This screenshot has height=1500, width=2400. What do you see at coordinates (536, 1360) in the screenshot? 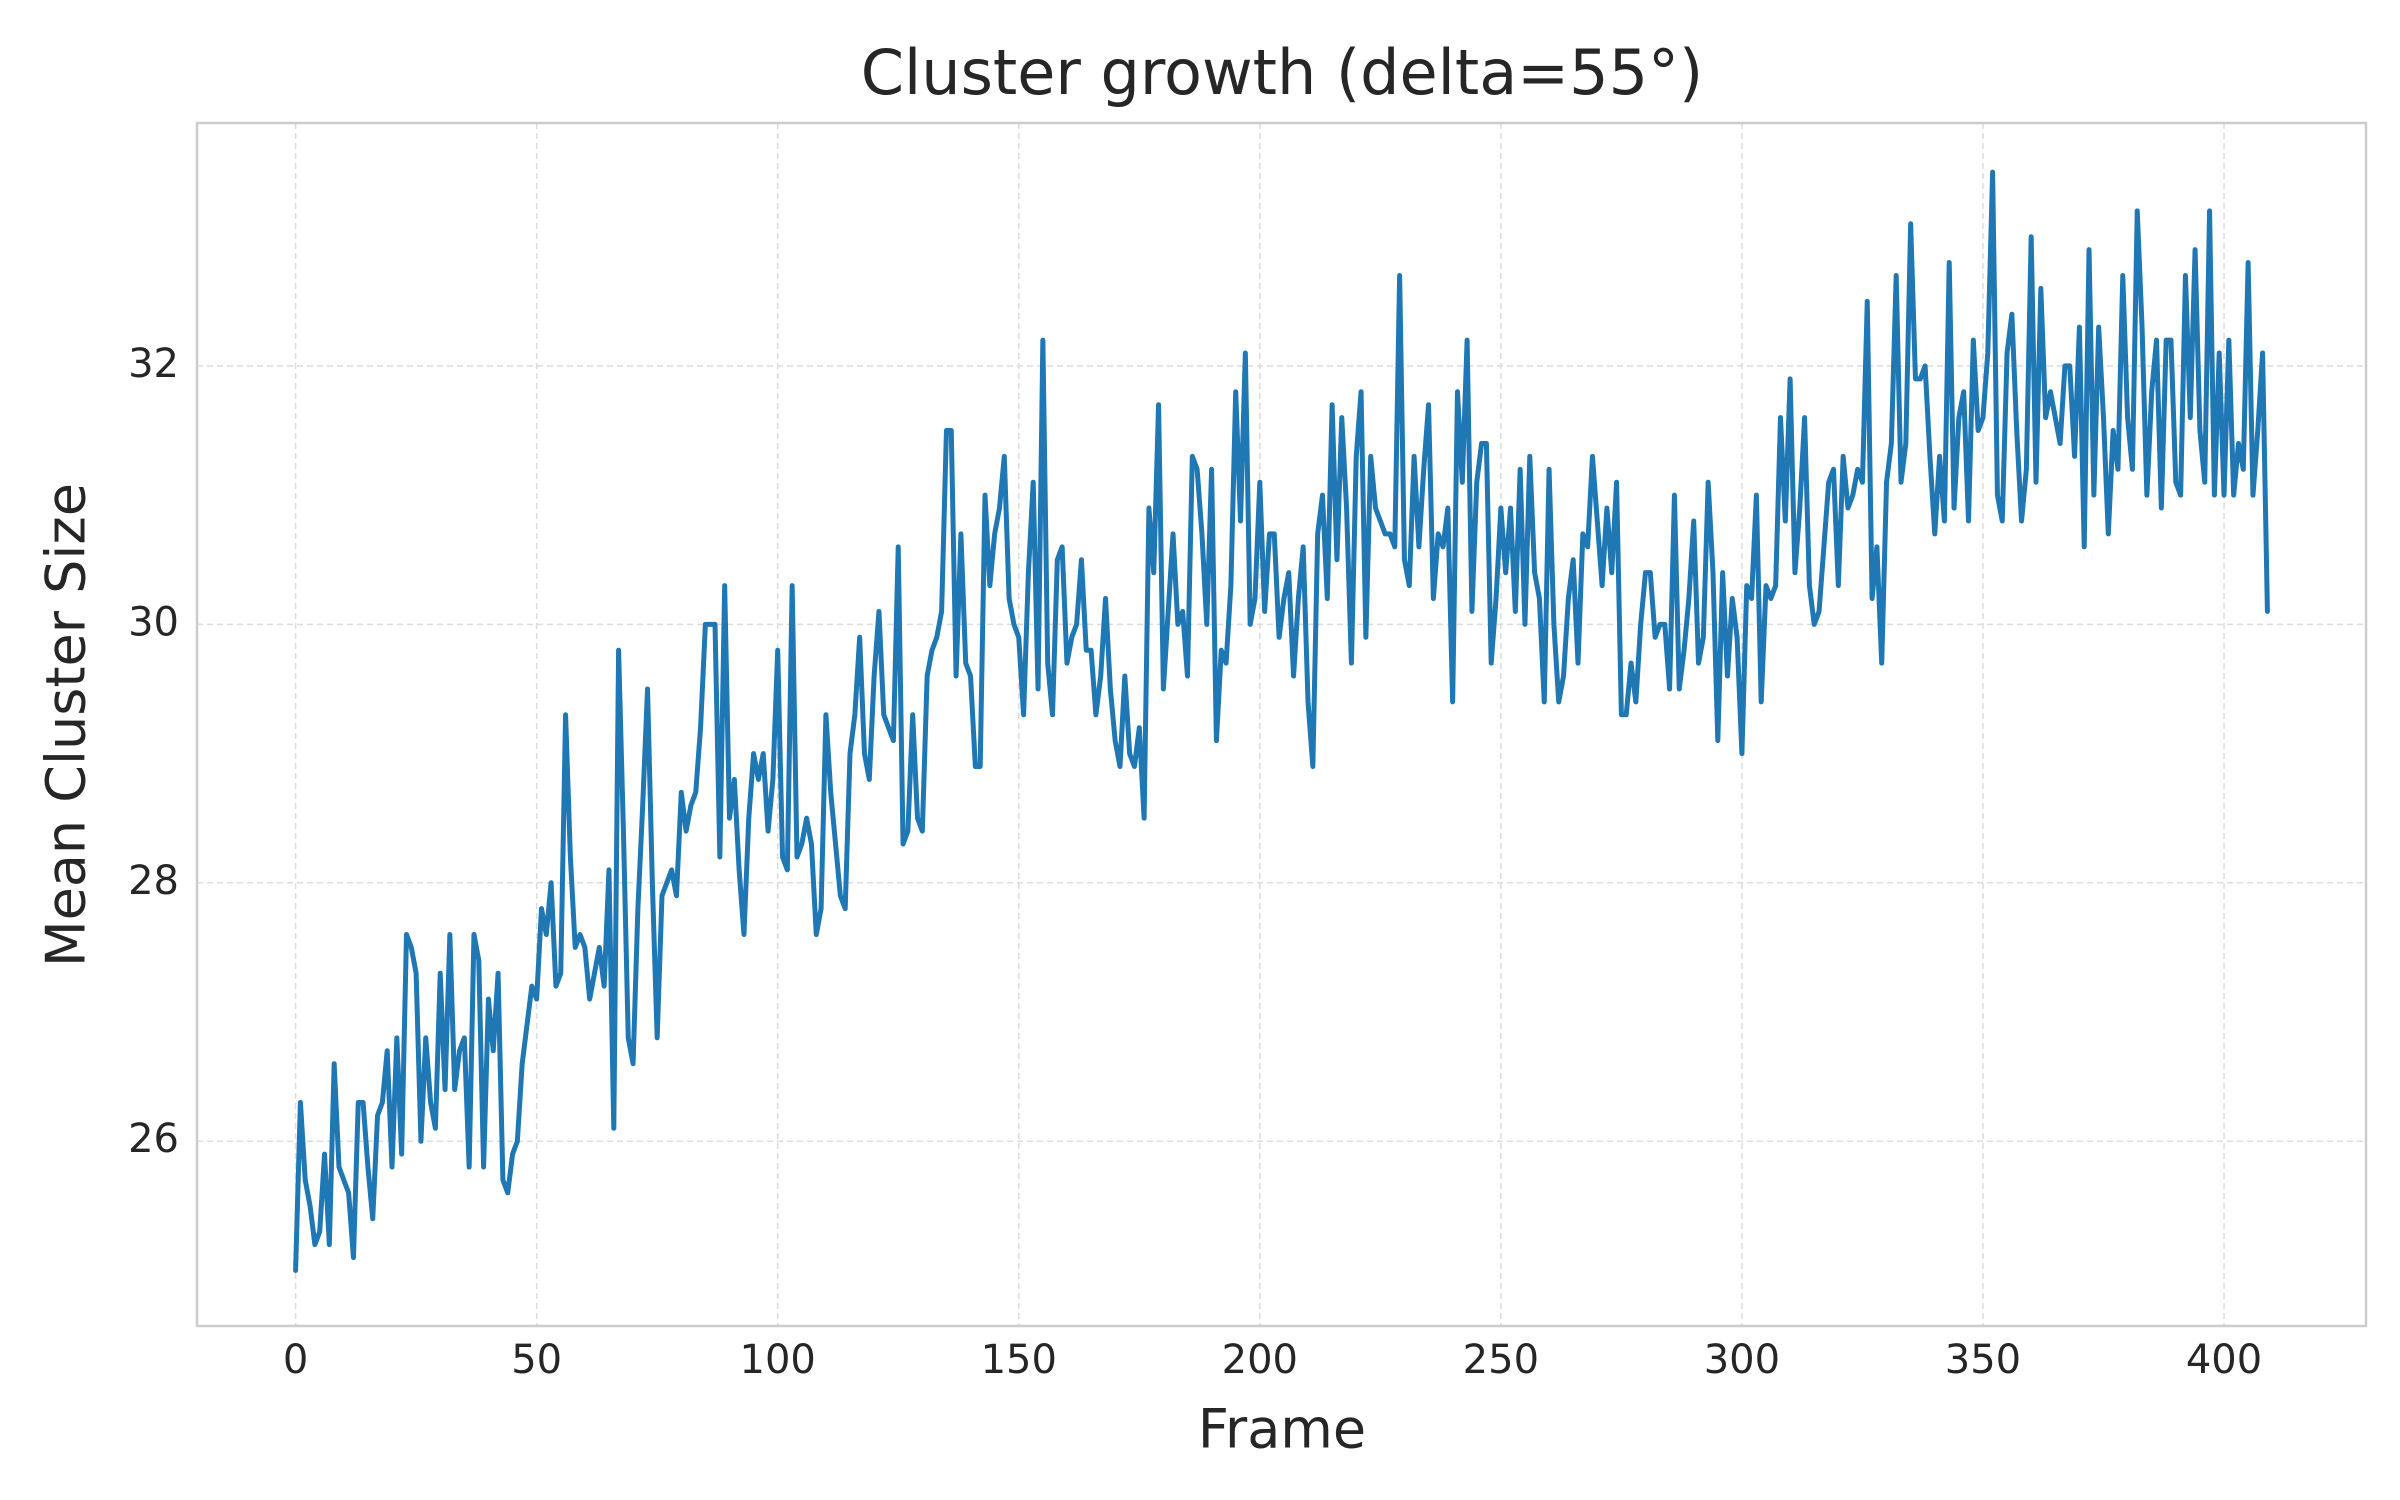
I see `x-tick-label: 50` at bounding box center [536, 1360].